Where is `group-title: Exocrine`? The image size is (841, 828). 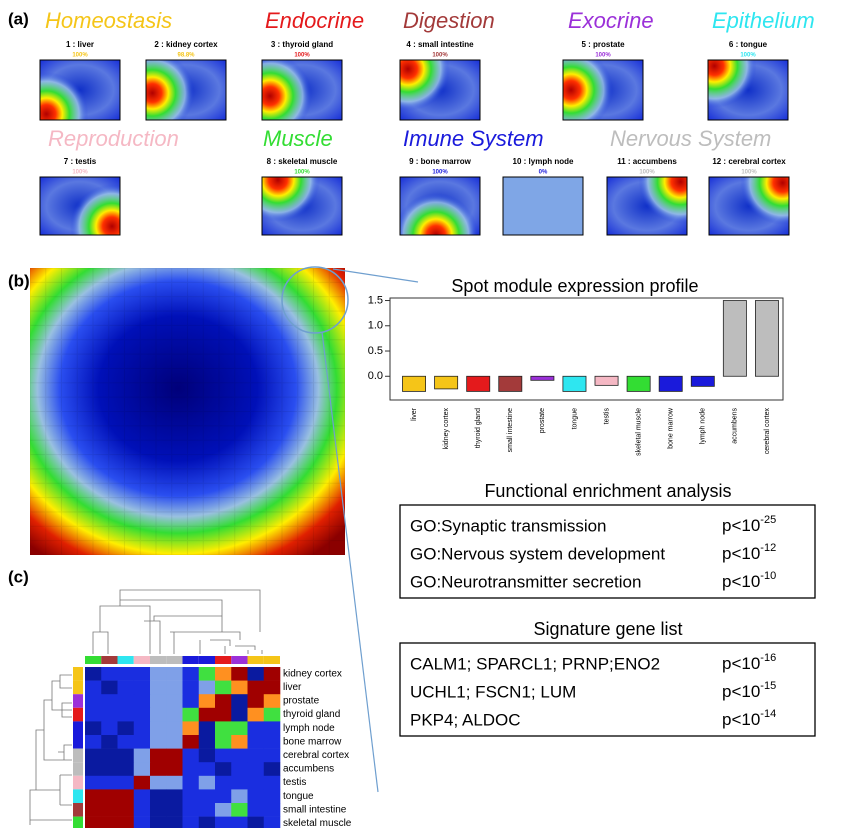
group-title: Exocrine is located at coordinates (611, 20).